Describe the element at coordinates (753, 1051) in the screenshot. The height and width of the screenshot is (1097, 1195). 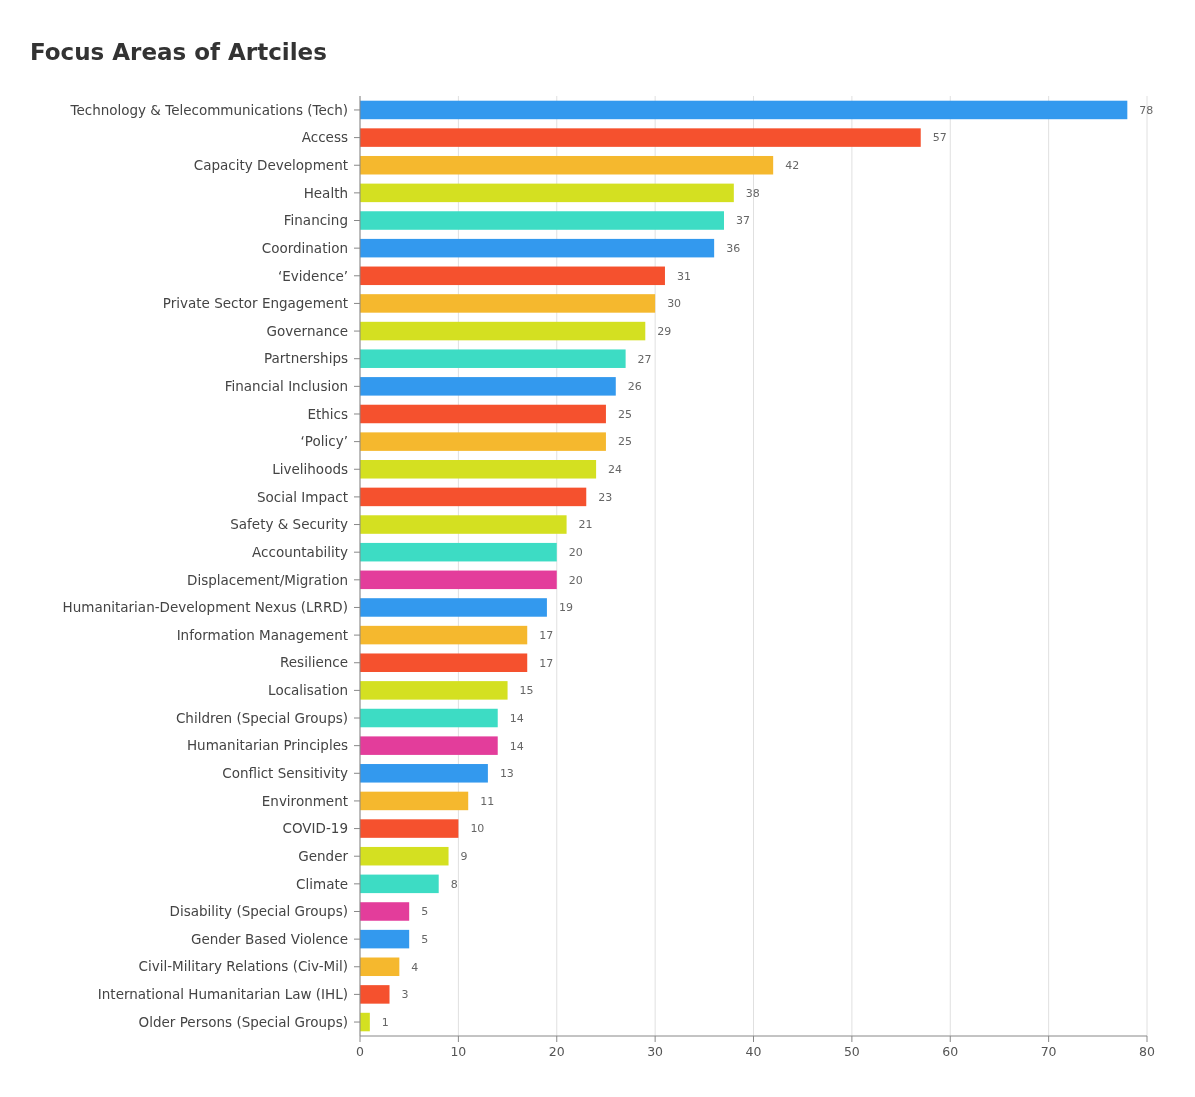
I see `x-tick-label: 40` at that location.